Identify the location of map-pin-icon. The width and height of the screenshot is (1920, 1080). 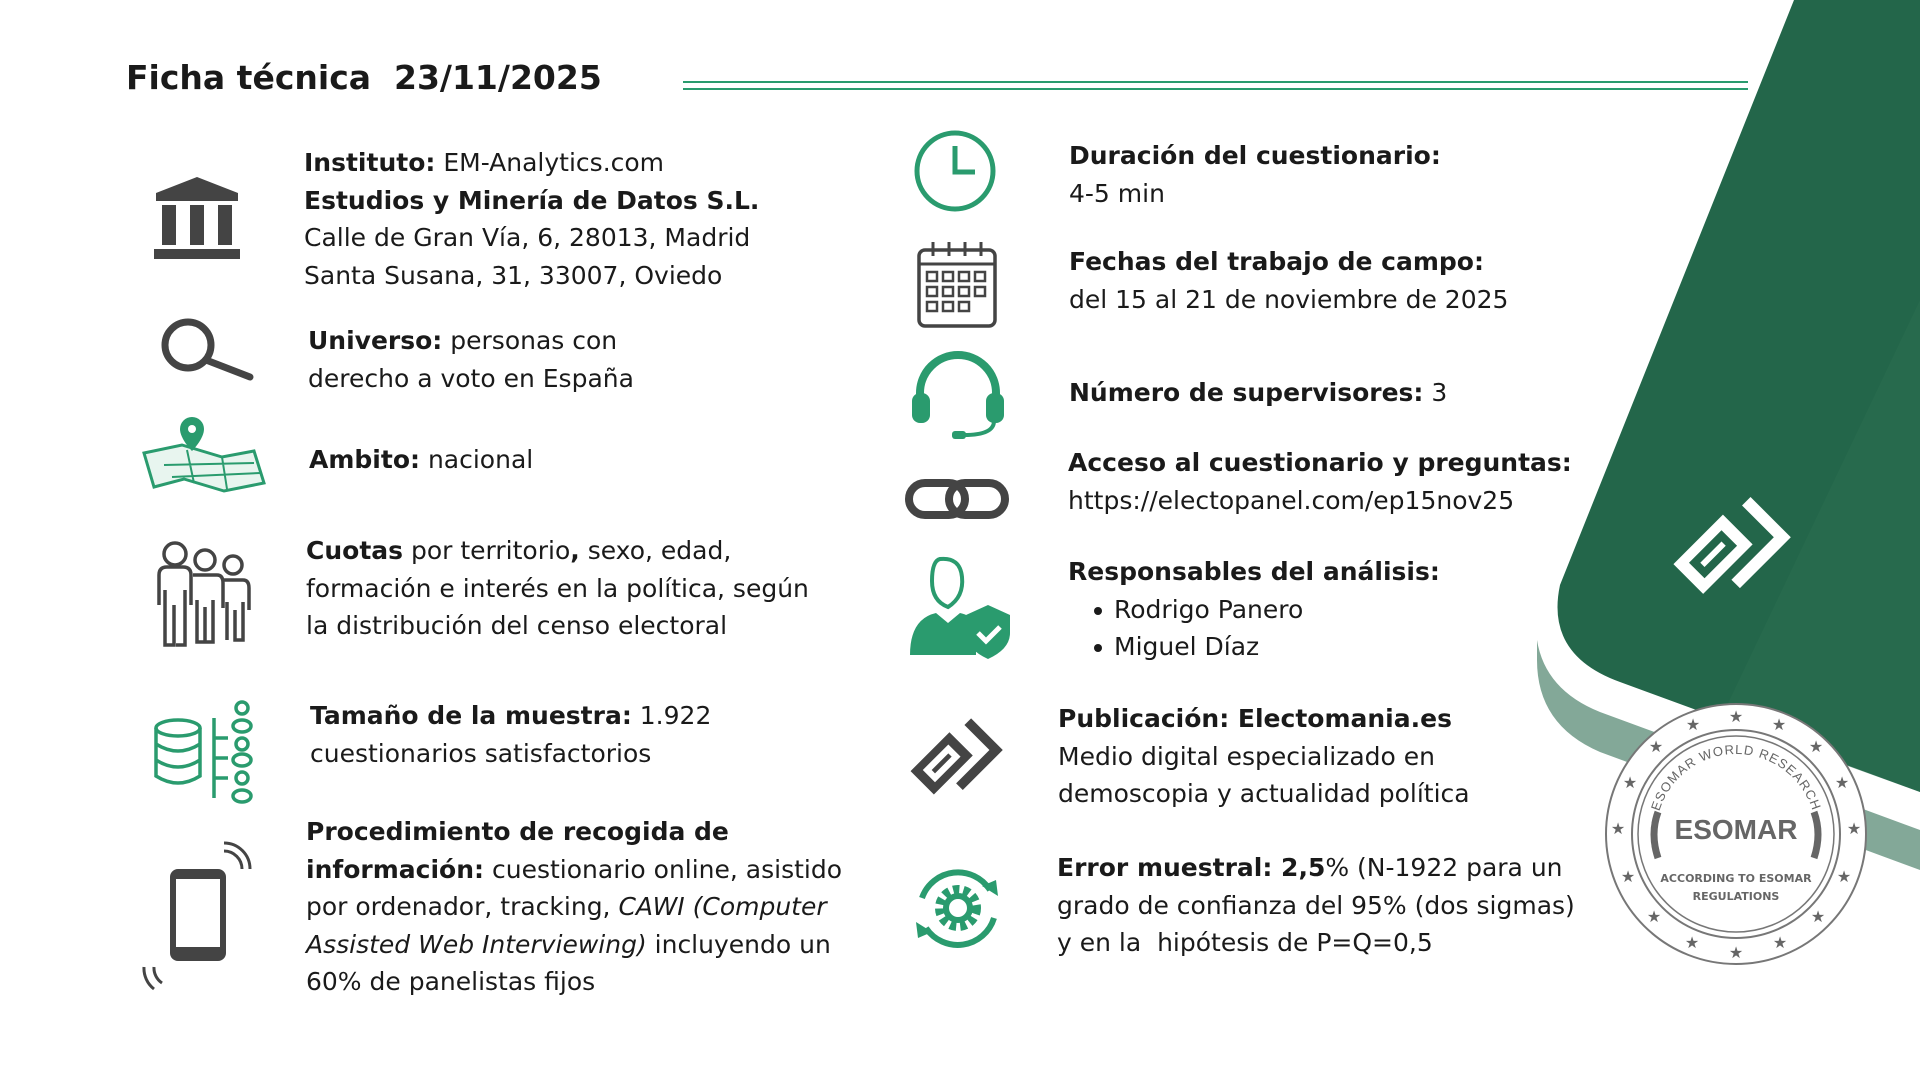
(204, 455).